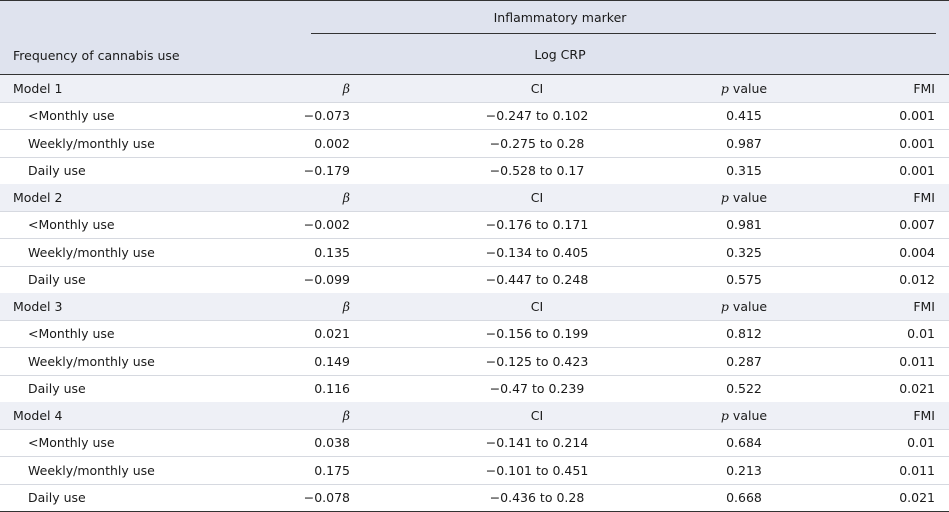 Image resolution: width=949 pixels, height=512 pixels. I want to click on ci-value: −0.134 to 0.405, so click(537, 252).